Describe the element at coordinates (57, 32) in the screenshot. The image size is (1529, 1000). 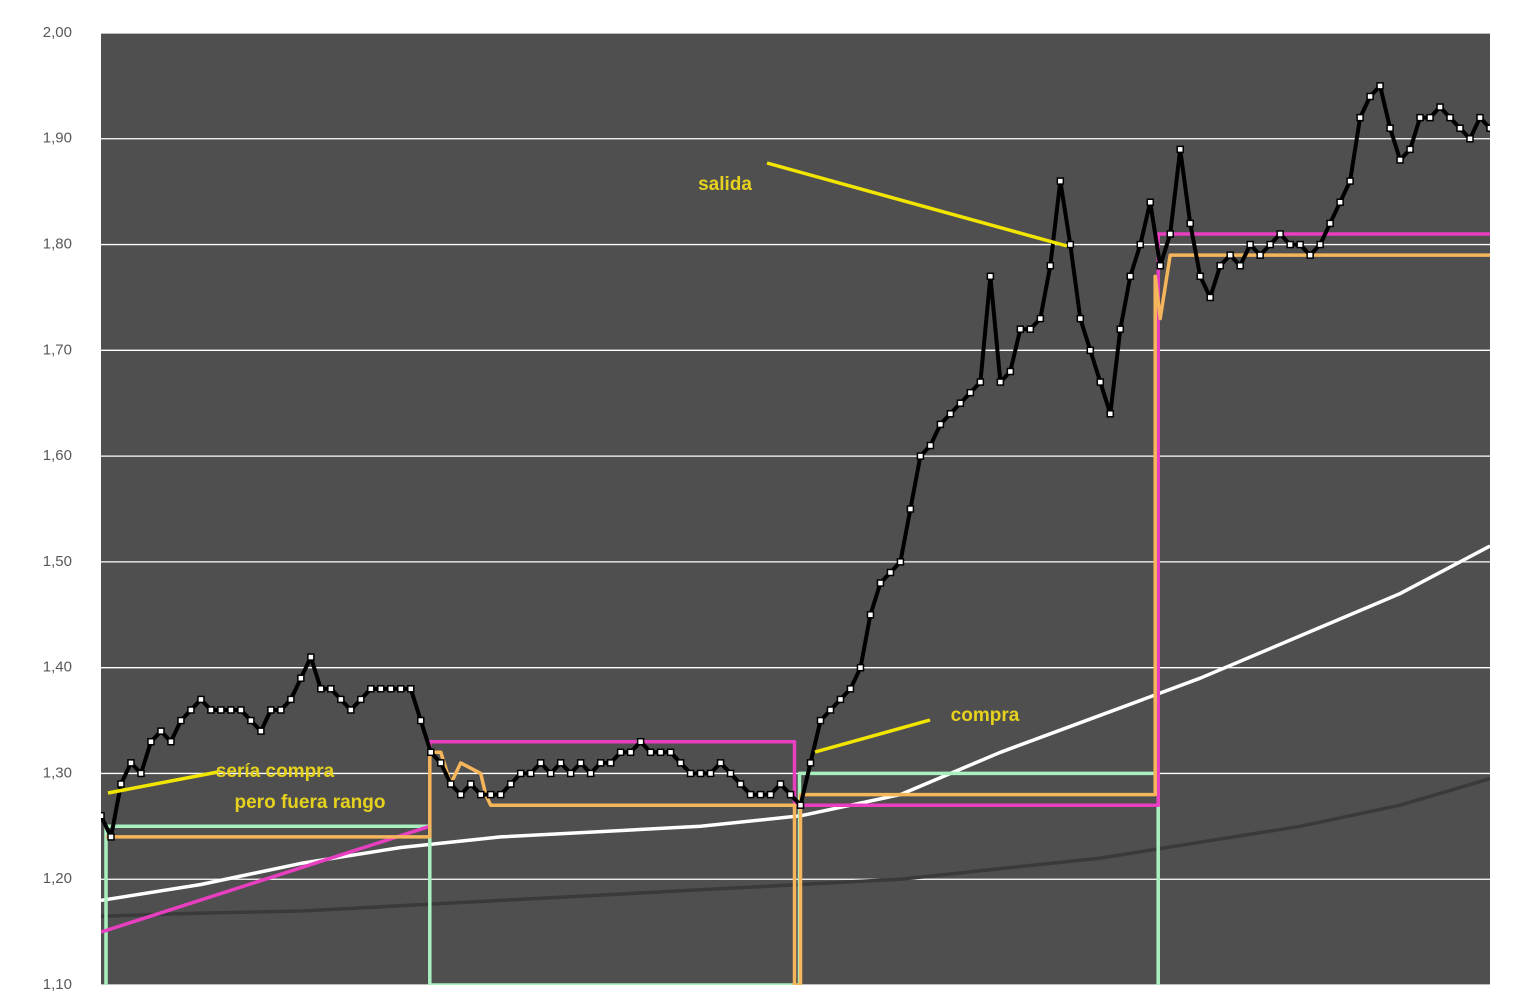
I see `y-tick-label: 2,00` at that location.